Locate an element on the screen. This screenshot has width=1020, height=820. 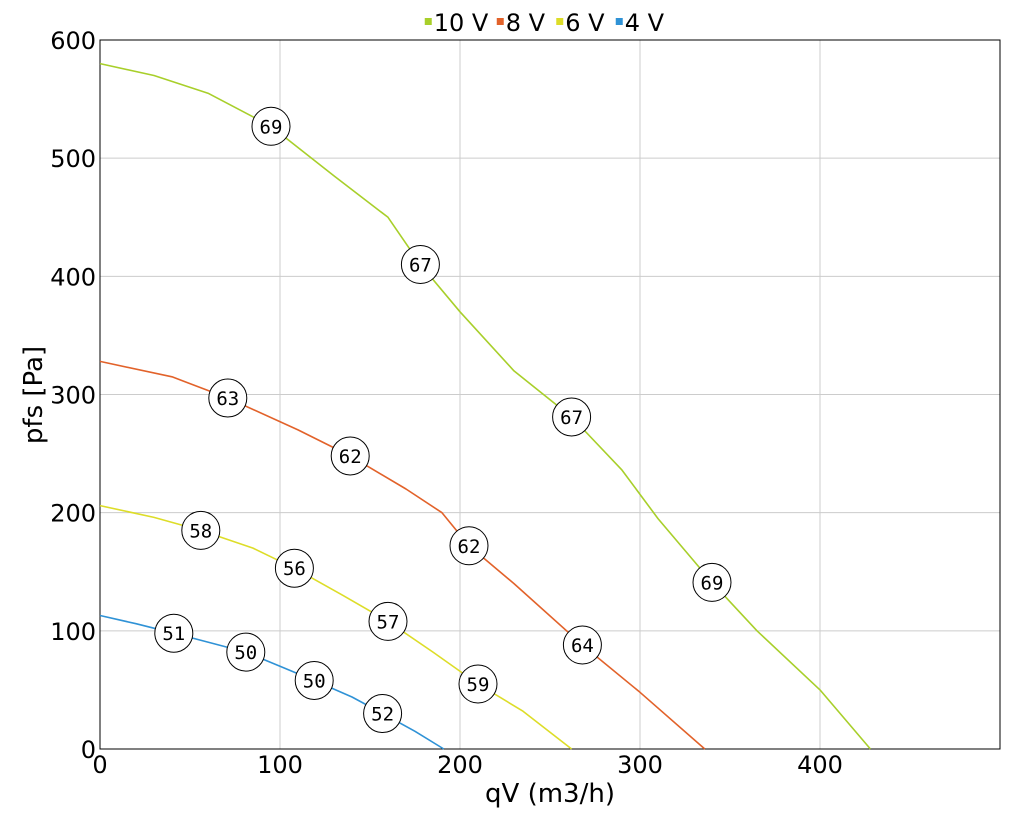
curve-marker: 51 is located at coordinates (174, 633).